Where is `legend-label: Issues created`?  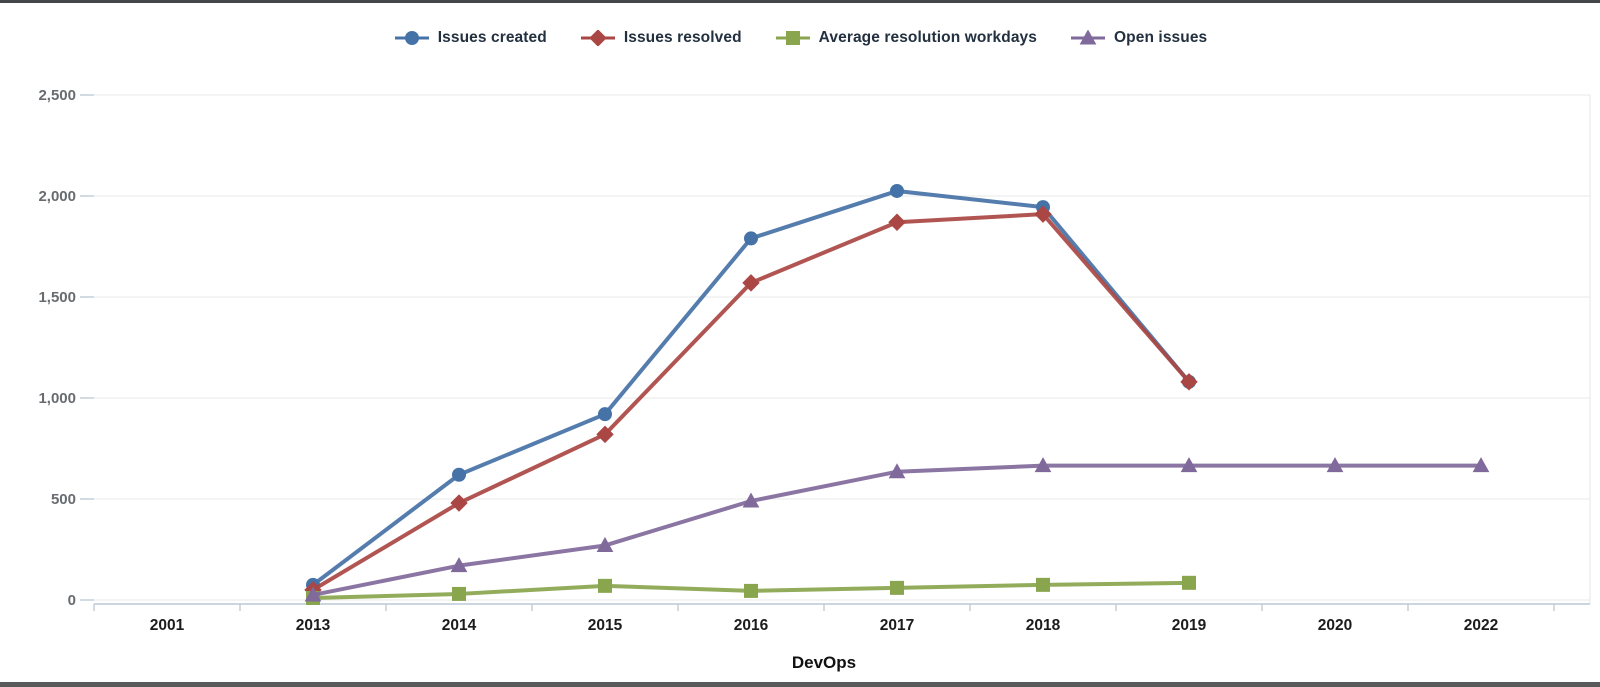 legend-label: Issues created is located at coordinates (492, 37).